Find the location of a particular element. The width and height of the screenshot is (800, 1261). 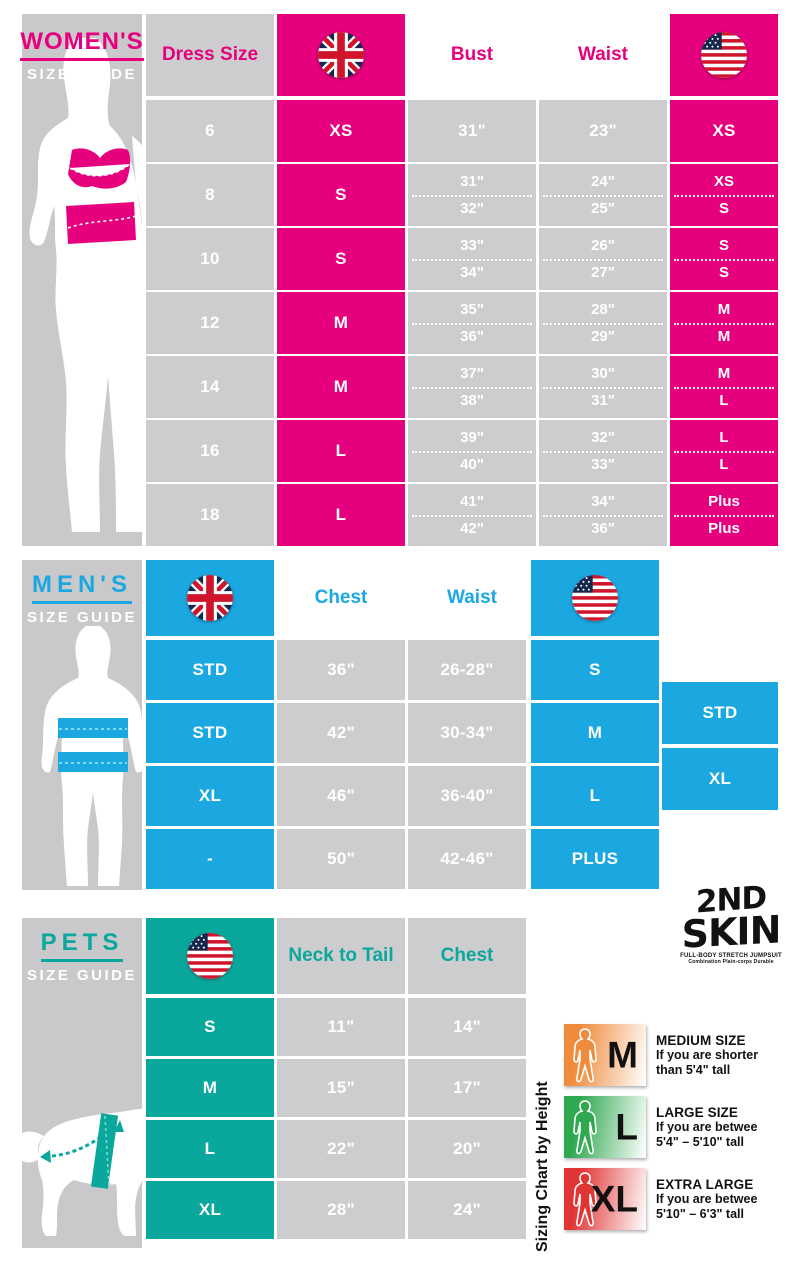

mens-header-us-flag-cell is located at coordinates (595, 598).